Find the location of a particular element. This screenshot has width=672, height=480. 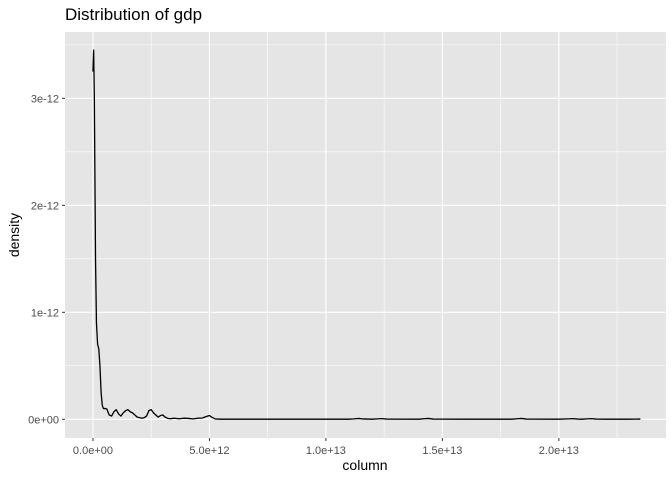

x-tick-label: 2.0e+13 is located at coordinates (559, 451).